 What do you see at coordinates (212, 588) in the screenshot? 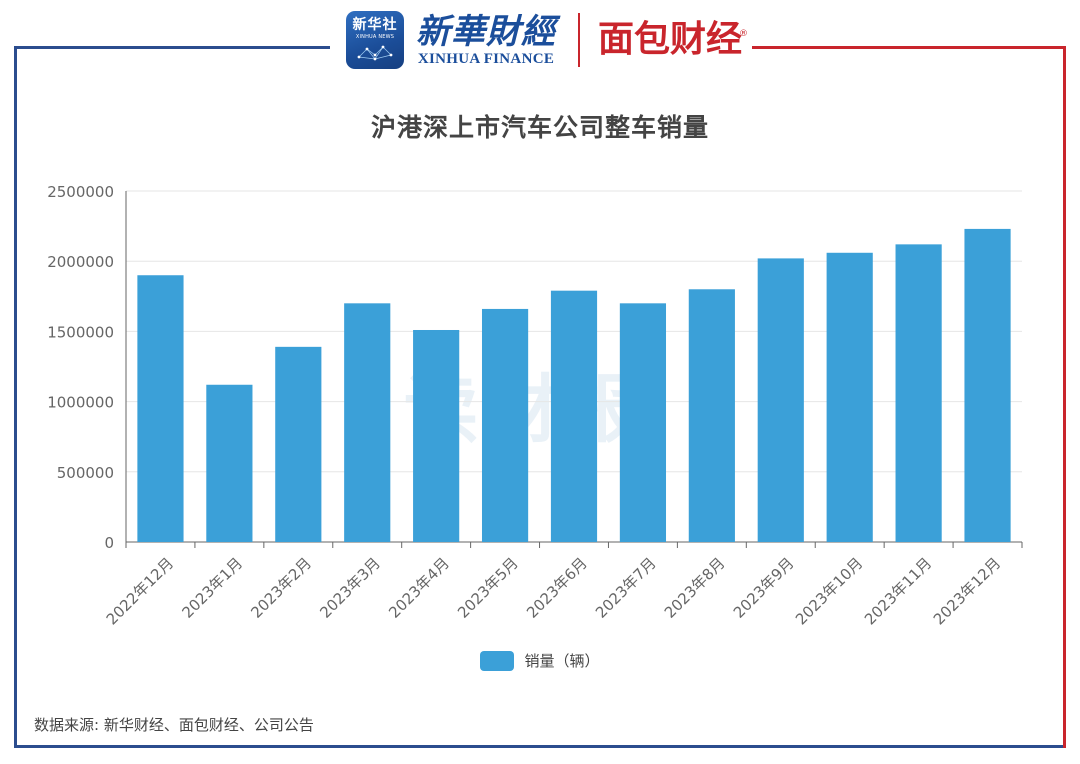
I see `x-tick-label: 2023年1月` at bounding box center [212, 588].